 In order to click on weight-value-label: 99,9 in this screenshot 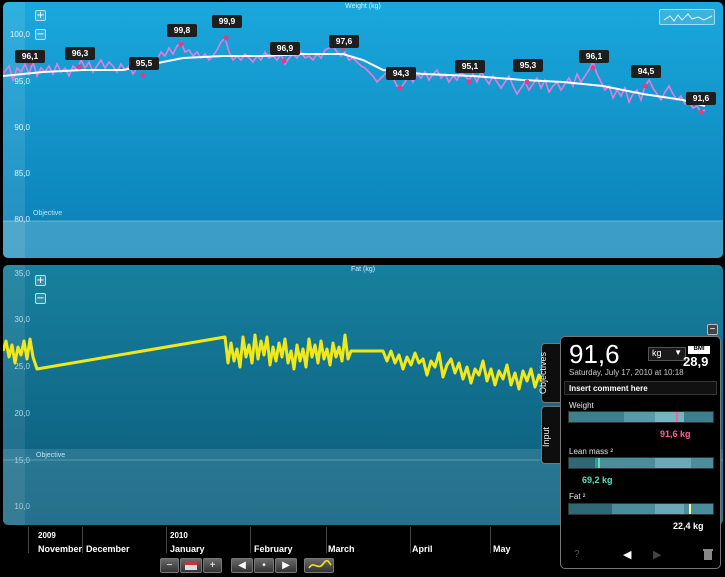, I will do `click(227, 21)`.